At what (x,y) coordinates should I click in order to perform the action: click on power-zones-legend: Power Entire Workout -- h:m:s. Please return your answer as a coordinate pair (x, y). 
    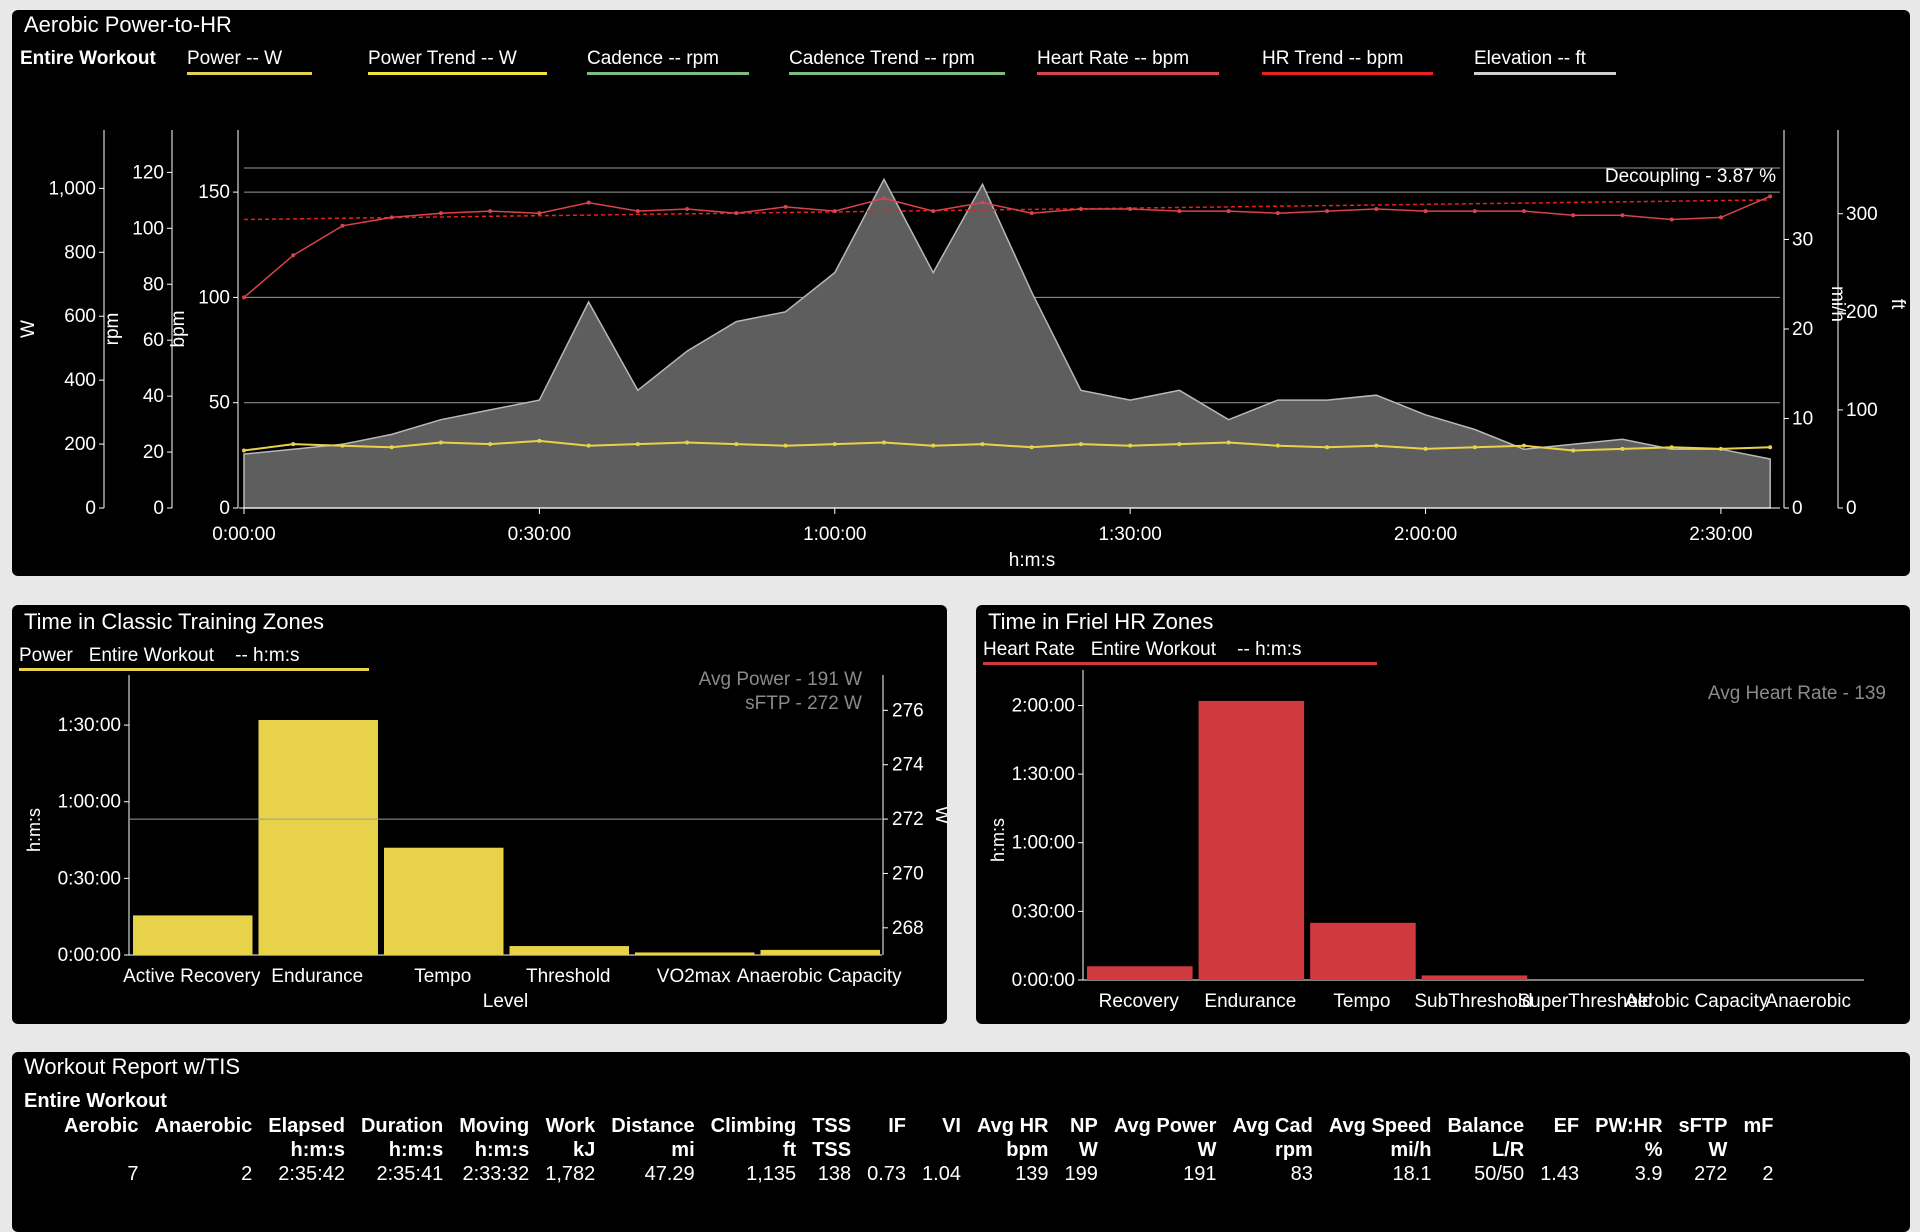
    Looking at the image, I should click on (194, 658).